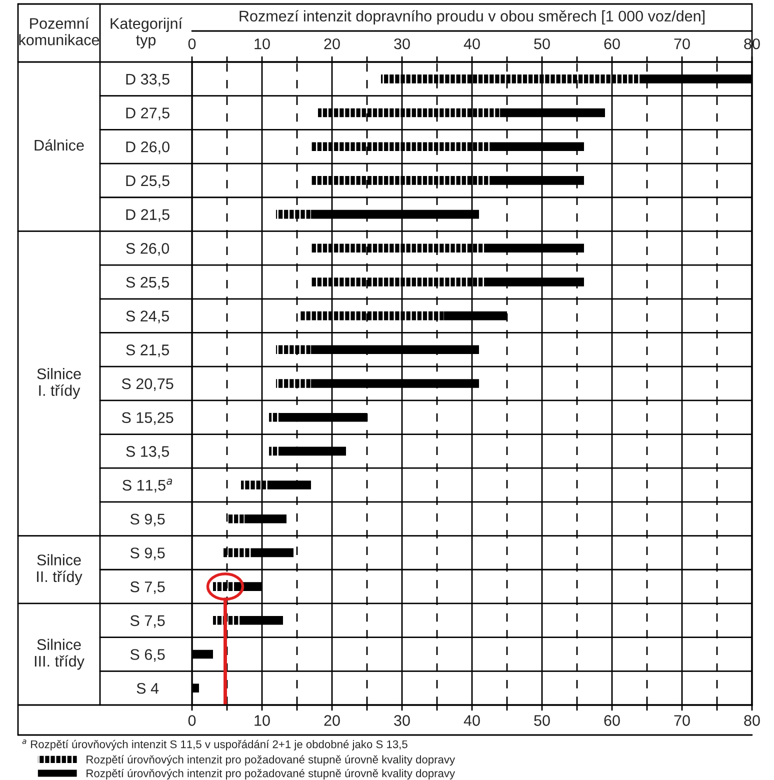  Describe the element at coordinates (59, 383) in the screenshot. I see `text: Silnice I. třídy` at that location.